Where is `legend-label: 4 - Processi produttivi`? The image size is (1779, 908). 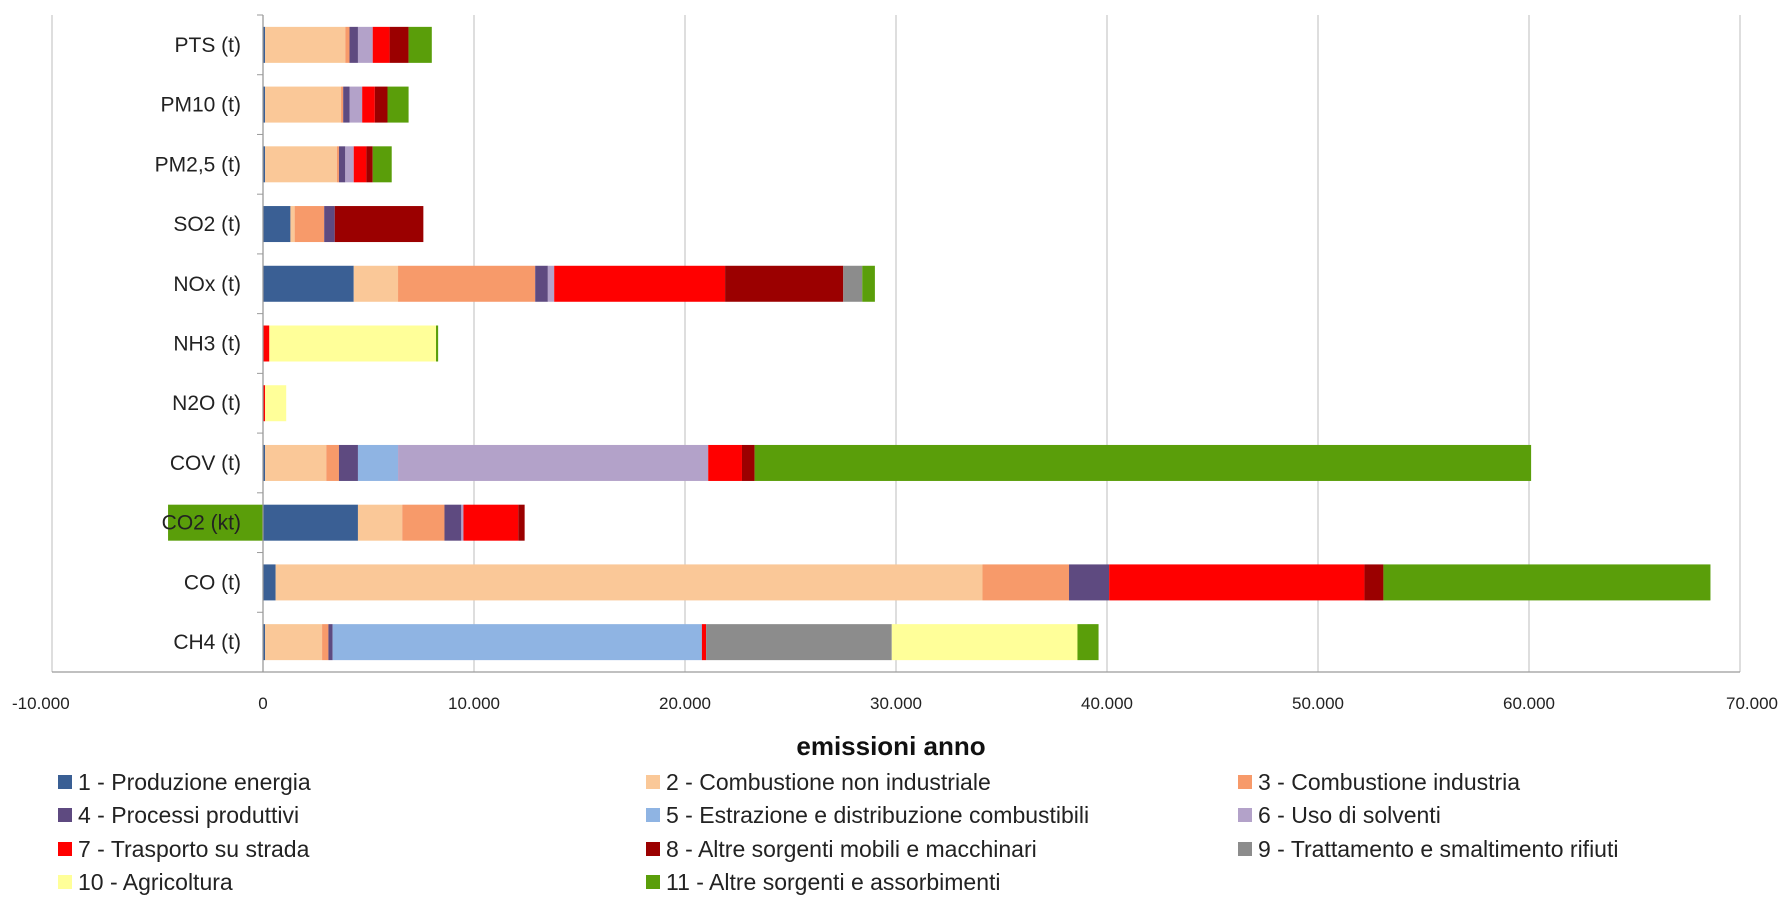 legend-label: 4 - Processi produttivi is located at coordinates (188, 815).